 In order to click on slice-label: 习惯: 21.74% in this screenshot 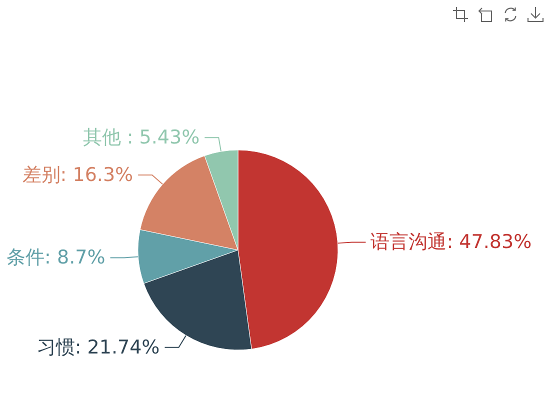, I will do `click(98, 347)`.